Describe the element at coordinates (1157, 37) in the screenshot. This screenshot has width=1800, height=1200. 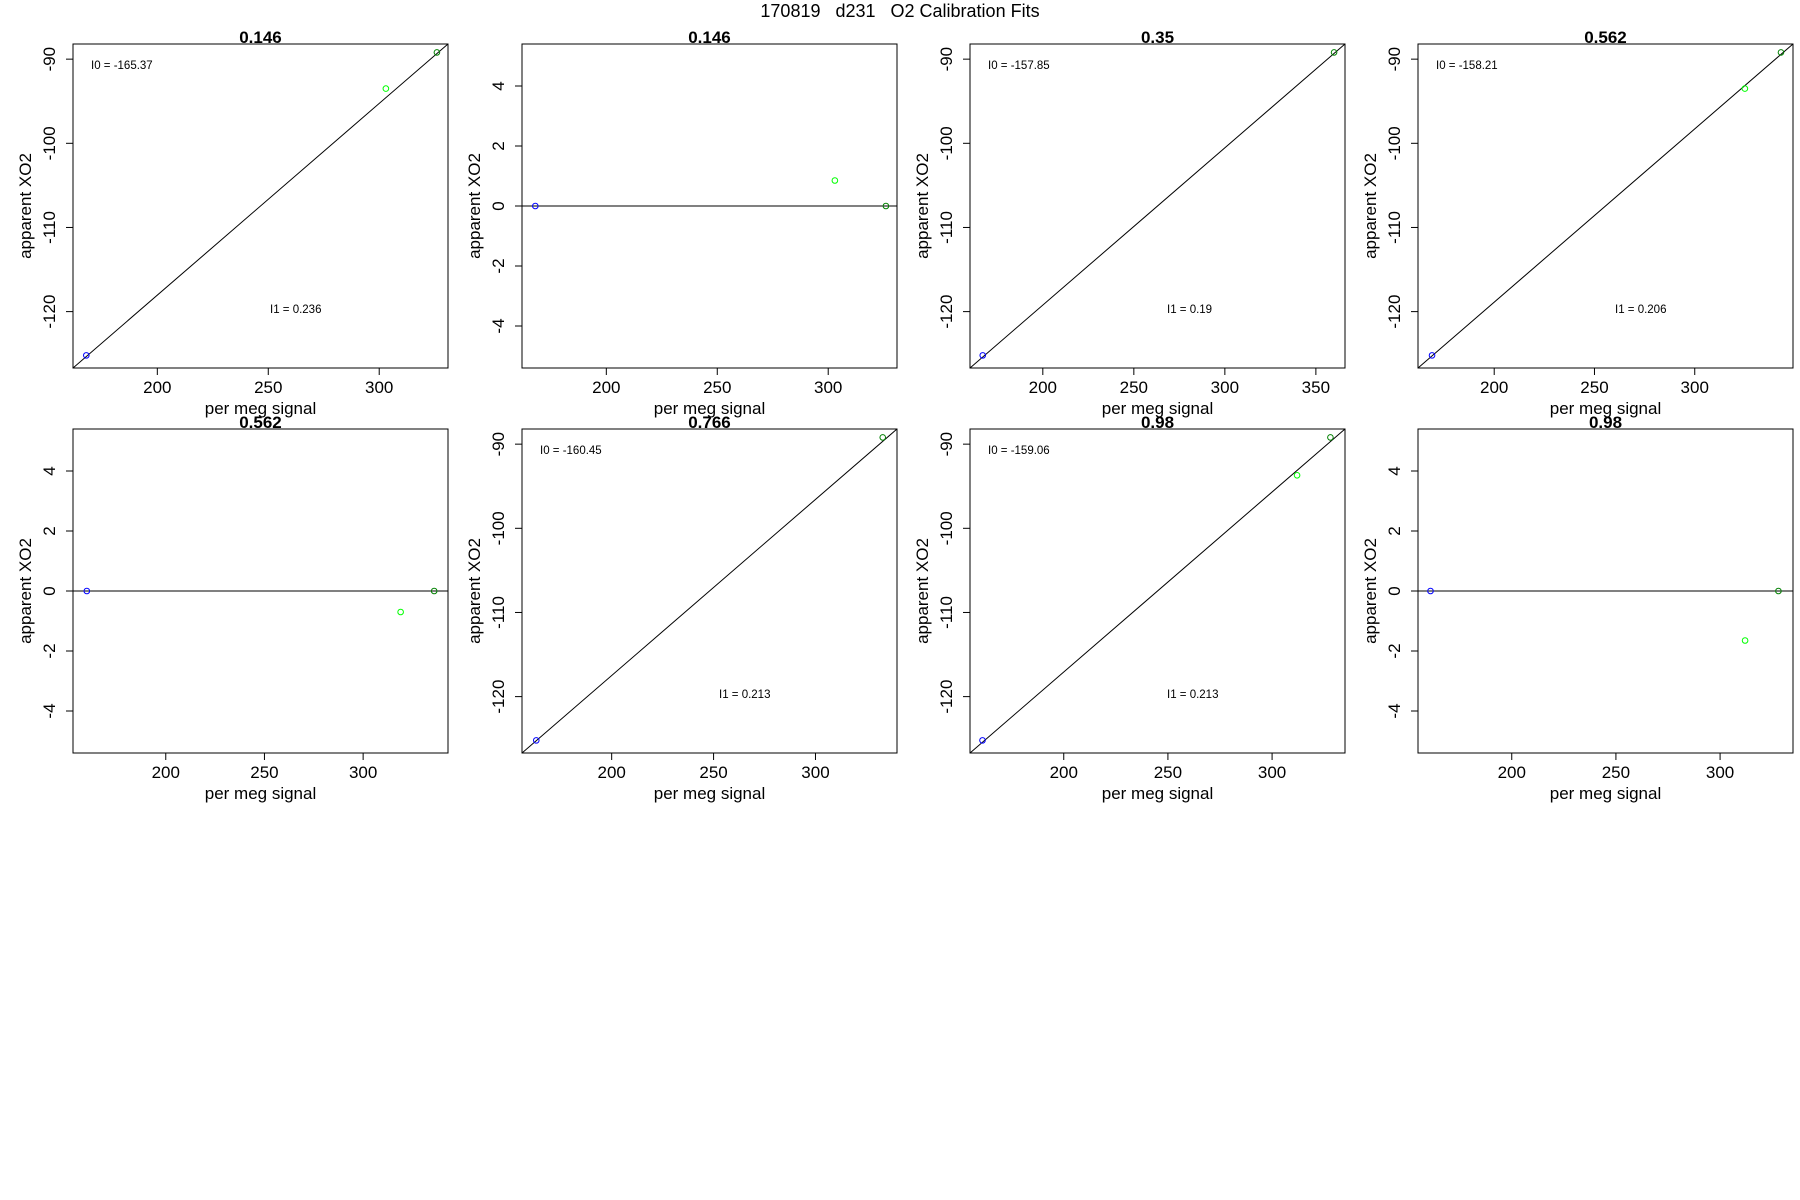
I see `panel-title: 0.35` at that location.